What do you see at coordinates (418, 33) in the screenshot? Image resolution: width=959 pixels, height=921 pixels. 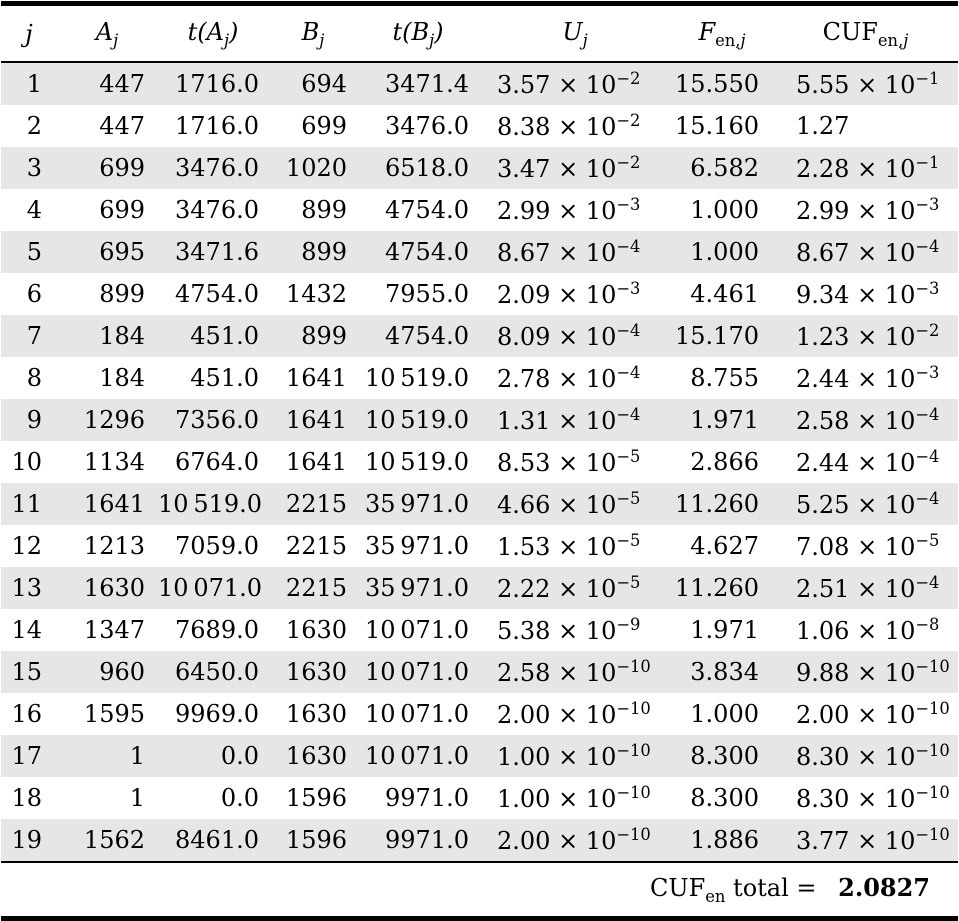 I see `column-header-t-b-j: t(Bj)` at bounding box center [418, 33].